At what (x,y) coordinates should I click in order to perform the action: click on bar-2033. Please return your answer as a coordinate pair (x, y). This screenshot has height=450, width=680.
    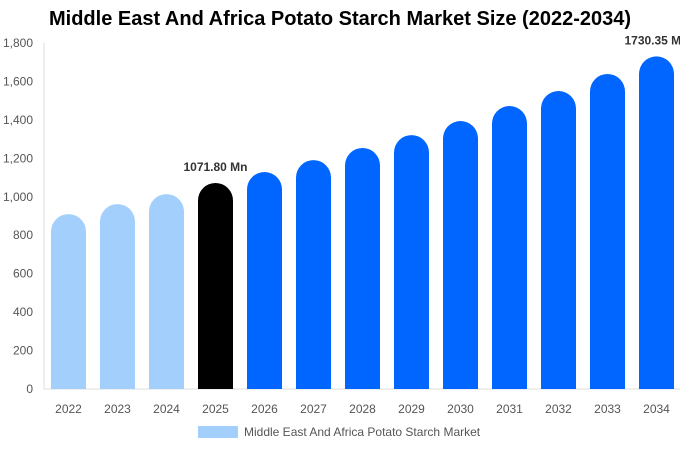
    Looking at the image, I should click on (607, 231).